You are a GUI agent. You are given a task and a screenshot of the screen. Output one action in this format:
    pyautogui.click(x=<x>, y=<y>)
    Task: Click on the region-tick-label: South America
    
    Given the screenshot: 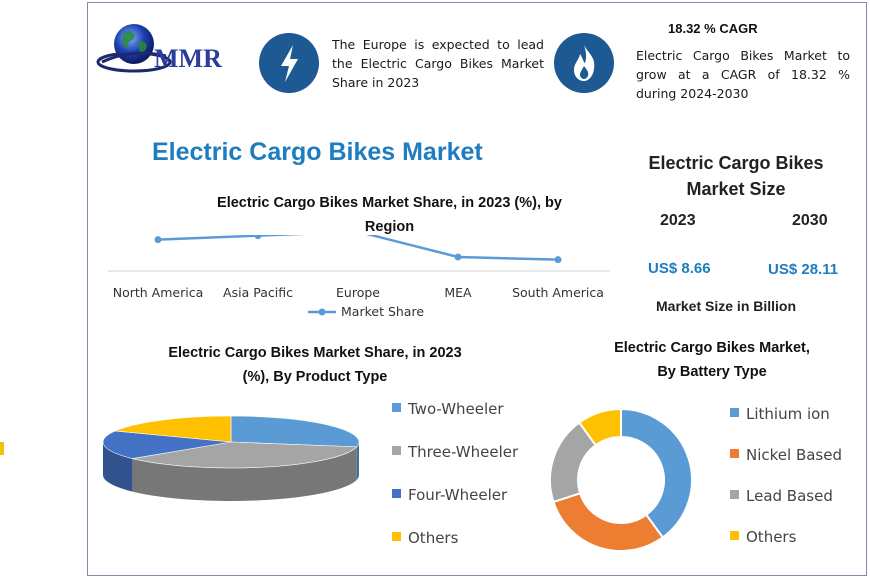 What is the action you would take?
    pyautogui.click(x=558, y=292)
    